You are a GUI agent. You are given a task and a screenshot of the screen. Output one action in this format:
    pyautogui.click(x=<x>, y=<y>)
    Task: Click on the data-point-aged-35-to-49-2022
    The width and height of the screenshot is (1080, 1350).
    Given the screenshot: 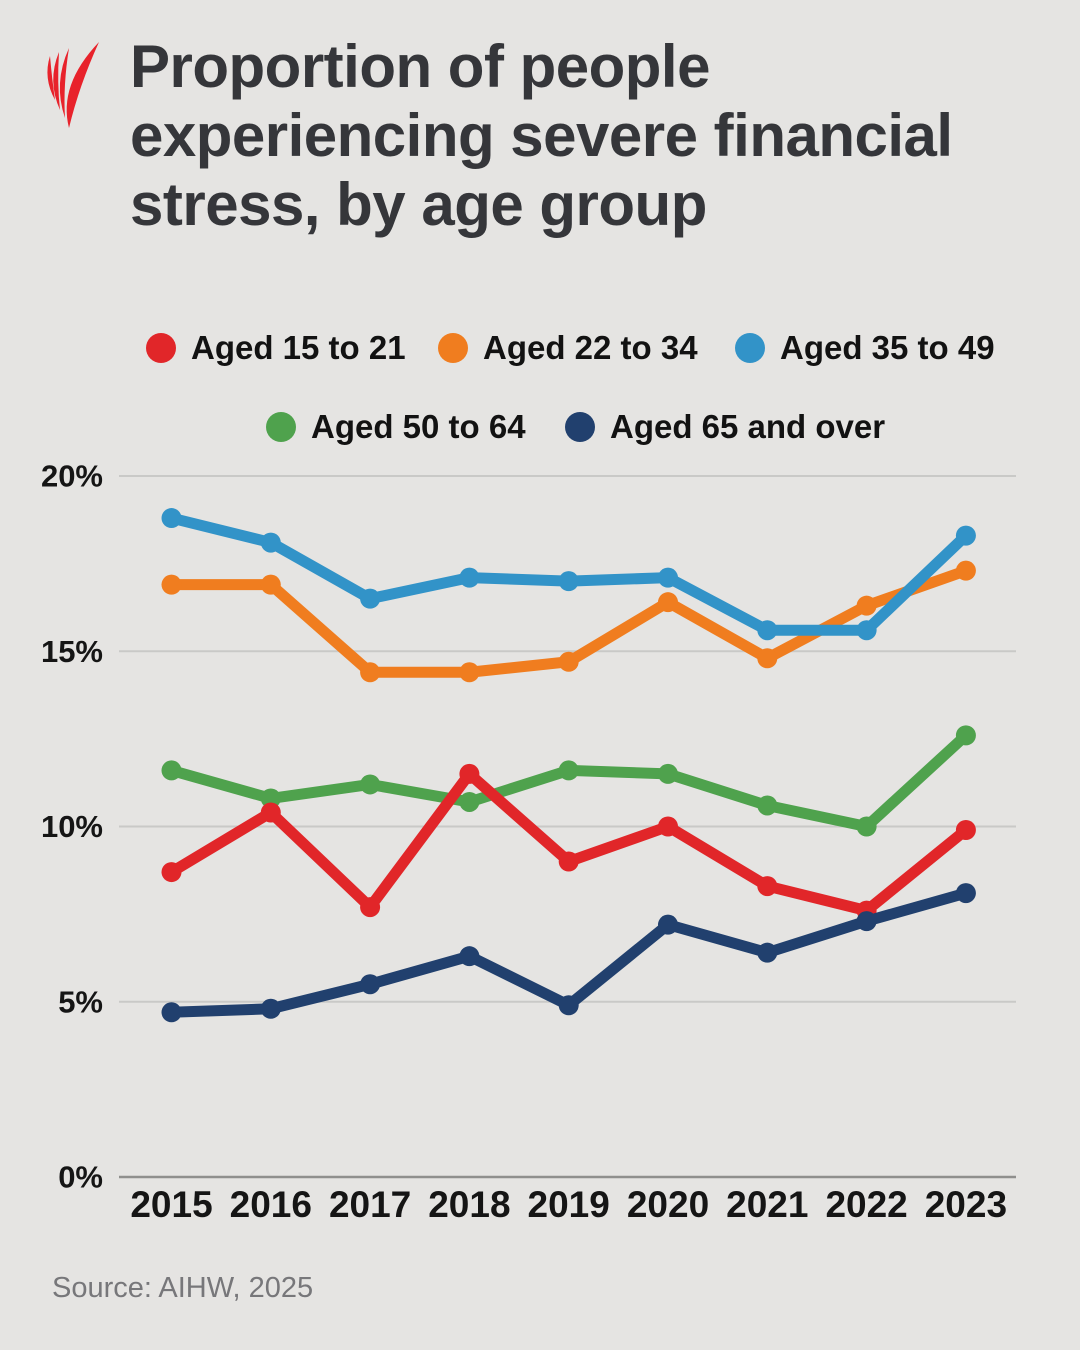 What is the action you would take?
    pyautogui.click(x=866, y=630)
    